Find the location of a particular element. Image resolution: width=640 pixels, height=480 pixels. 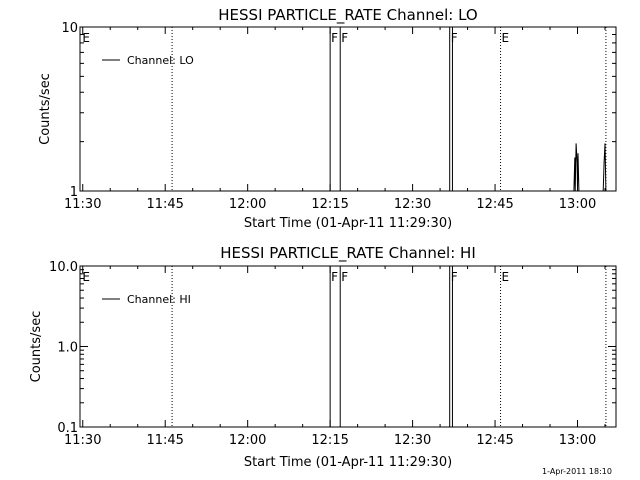

chart-title: HESSI PARTICLE_RATE Channel: HI is located at coordinates (348, 253).